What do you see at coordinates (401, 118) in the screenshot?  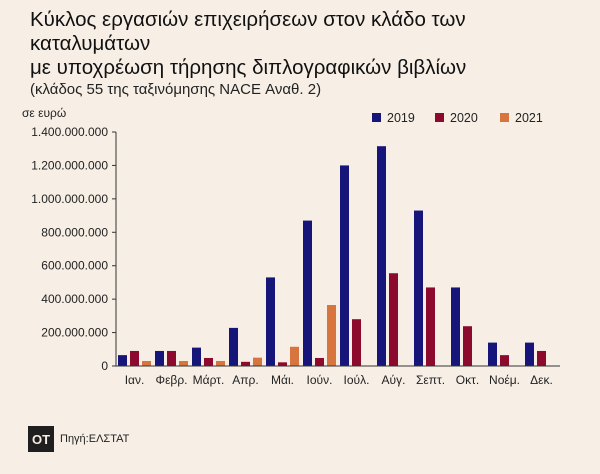 I see `legend-label-2019: 2019` at bounding box center [401, 118].